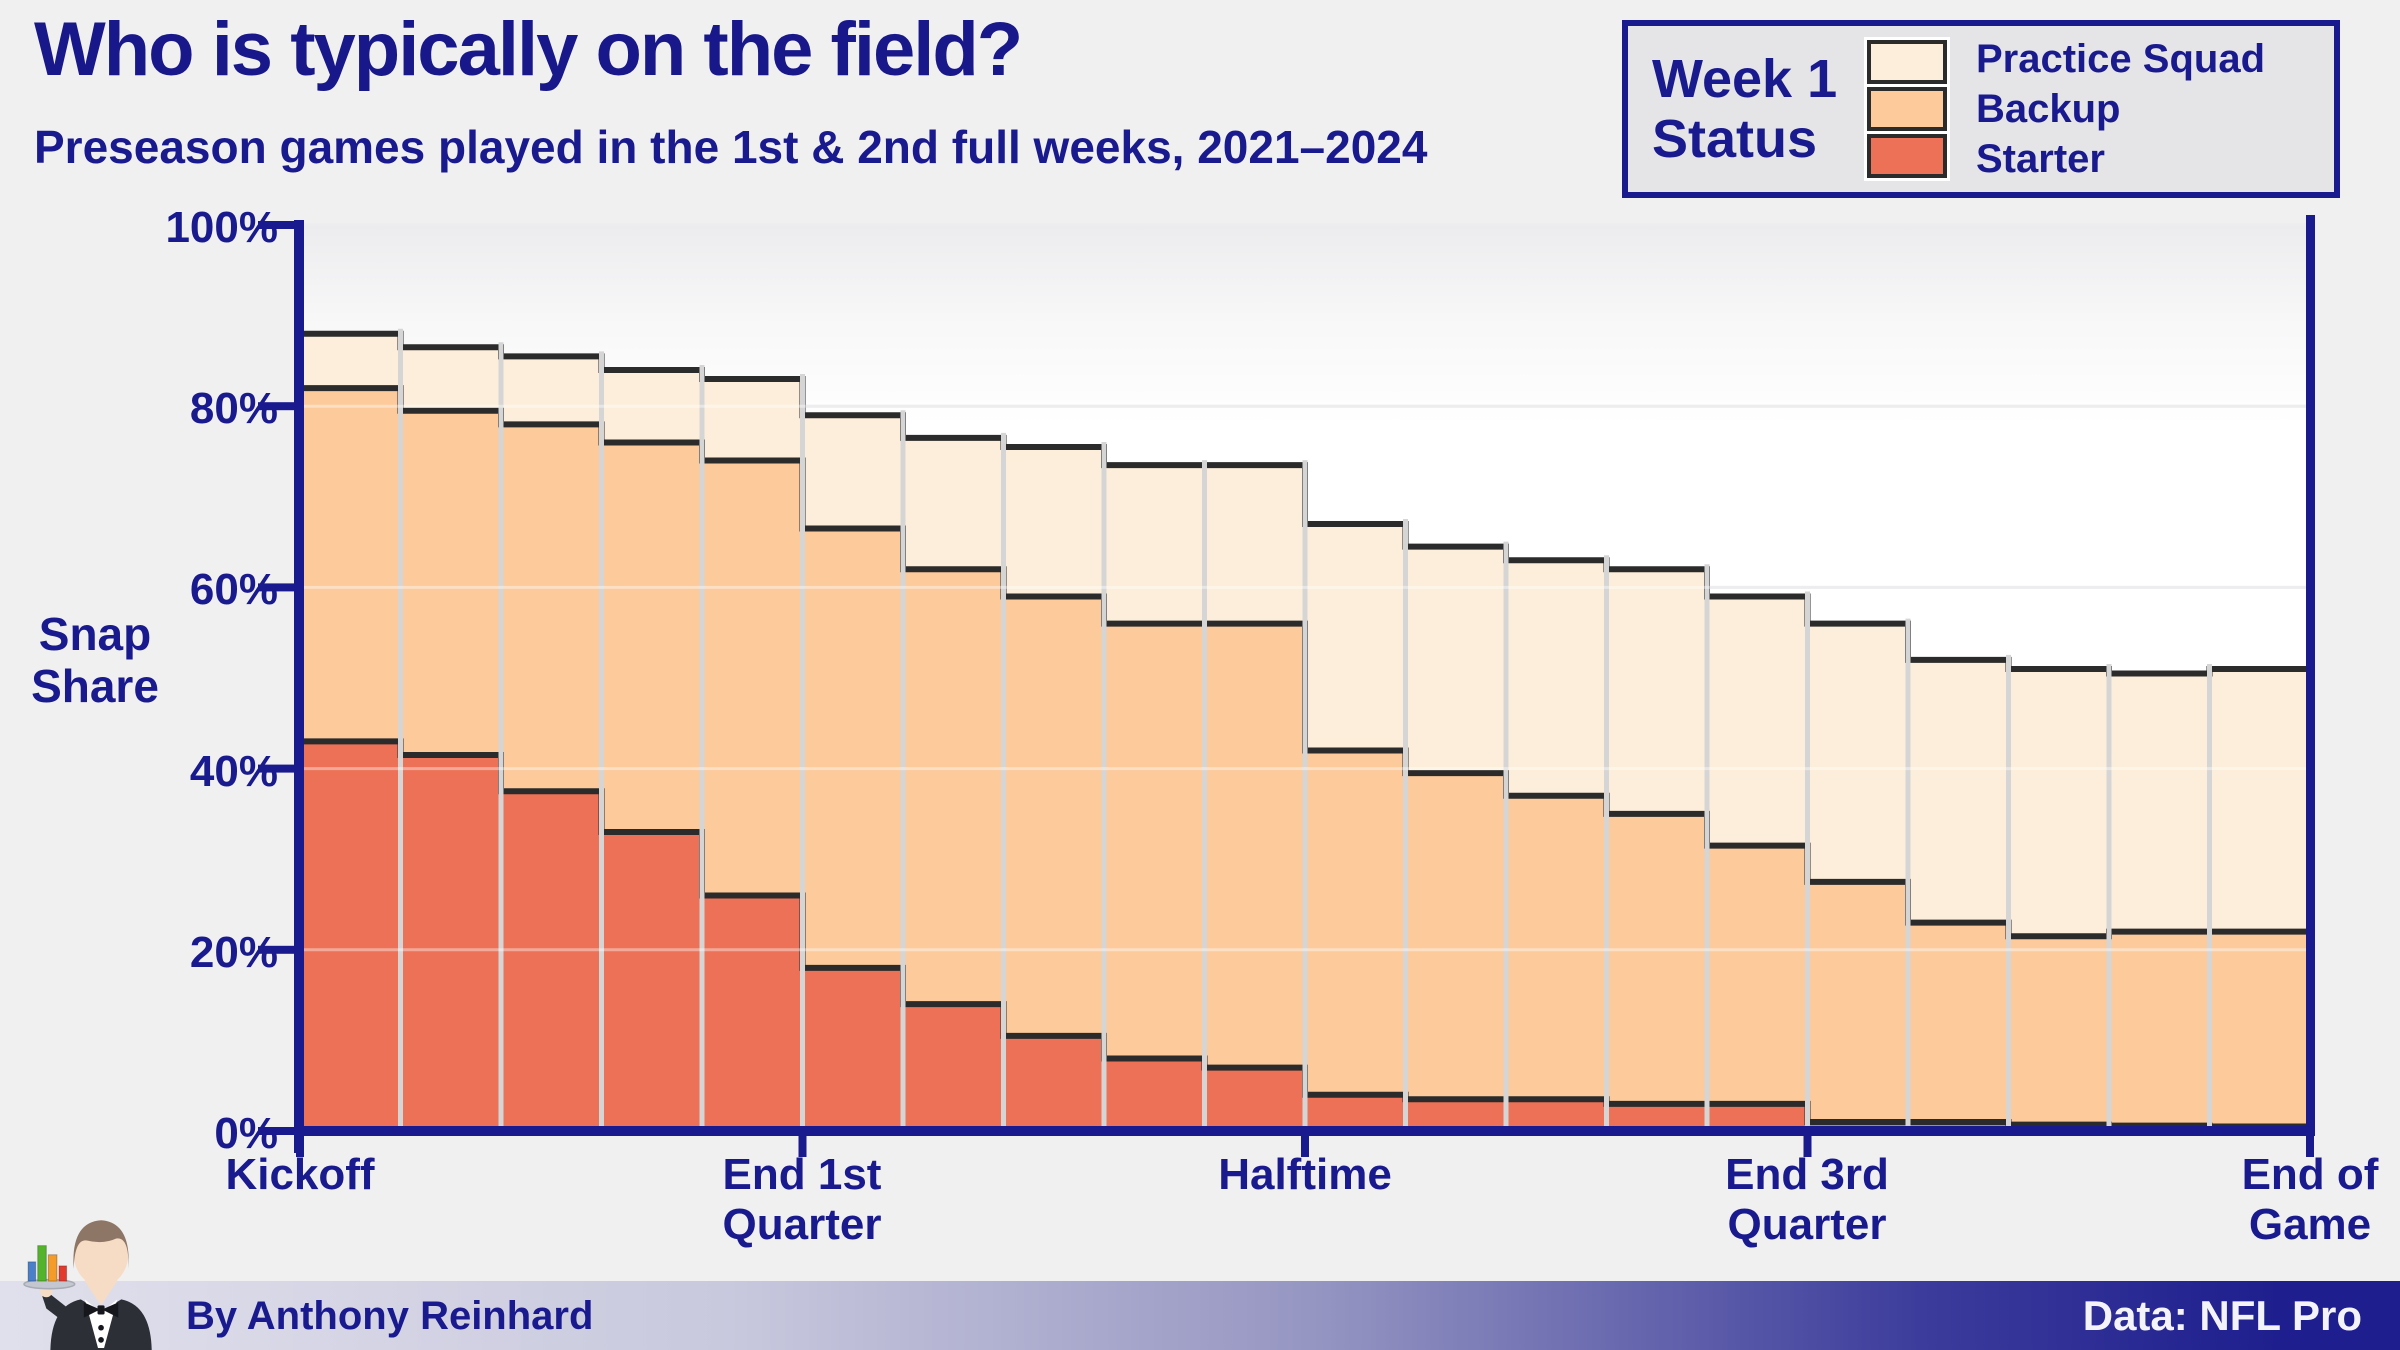 This screenshot has width=2400, height=1350. What do you see at coordinates (101, 1310) in the screenshot?
I see `avatar-bow-tie` at bounding box center [101, 1310].